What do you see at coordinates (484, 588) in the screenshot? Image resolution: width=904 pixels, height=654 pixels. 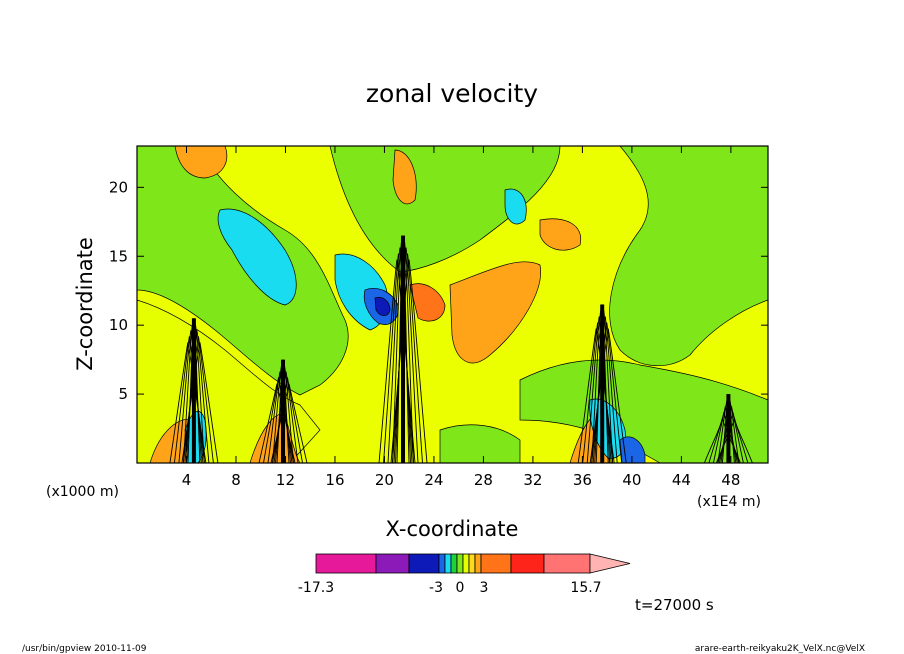 I see `colorbar-label: 3` at bounding box center [484, 588].